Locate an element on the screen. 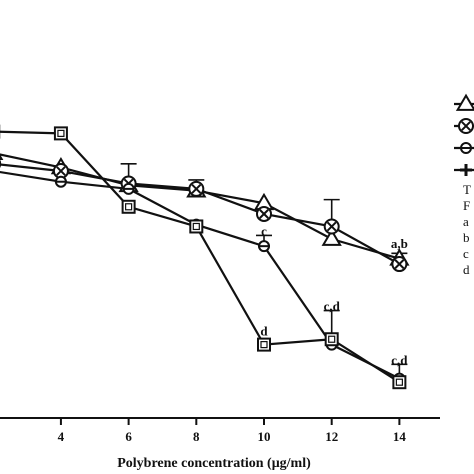 Image resolution: width=474 pixels, height=474 pixels. x-tick-label: 8 is located at coordinates (196, 436).